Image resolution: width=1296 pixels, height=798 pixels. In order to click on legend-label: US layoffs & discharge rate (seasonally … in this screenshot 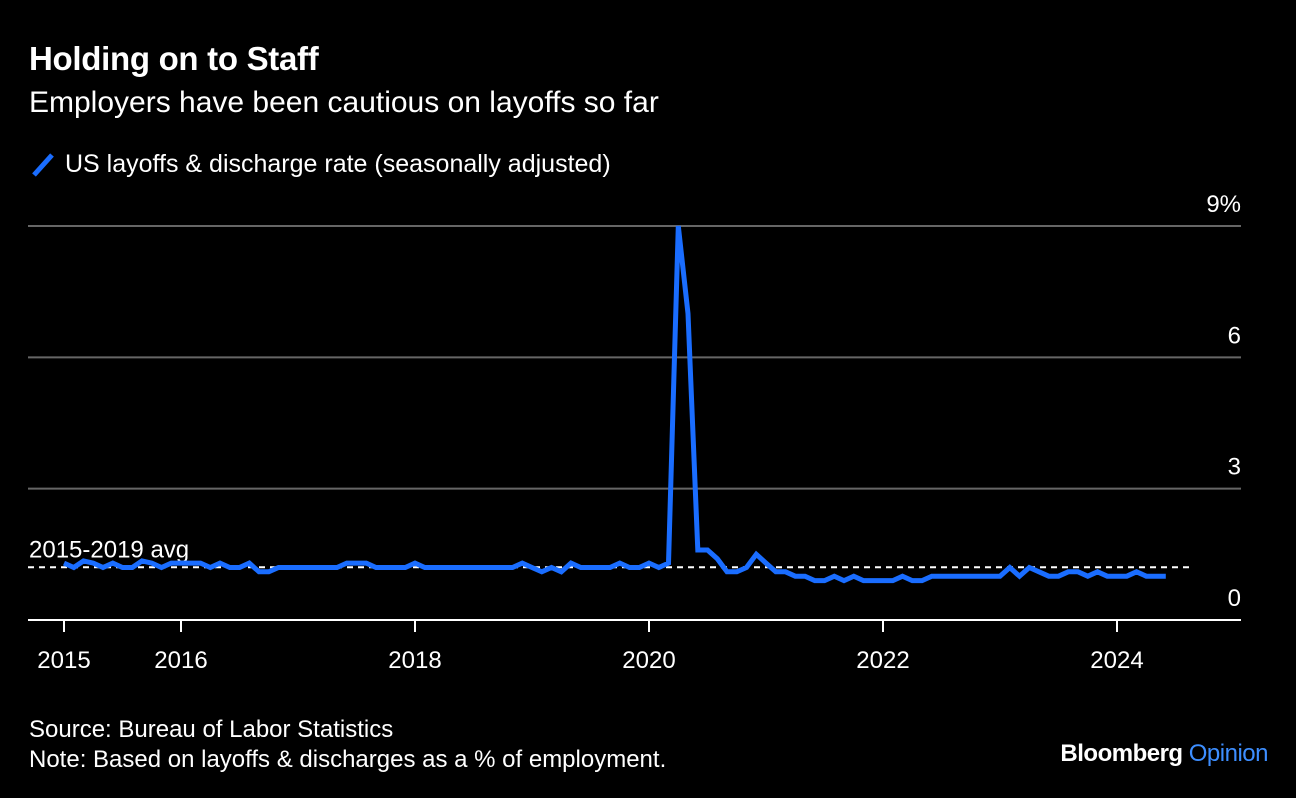, I will do `click(338, 163)`.